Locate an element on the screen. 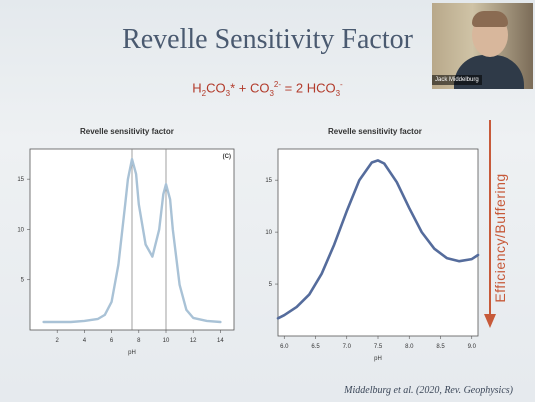  left-chart-x-axis-label: pH is located at coordinates (132, 353).